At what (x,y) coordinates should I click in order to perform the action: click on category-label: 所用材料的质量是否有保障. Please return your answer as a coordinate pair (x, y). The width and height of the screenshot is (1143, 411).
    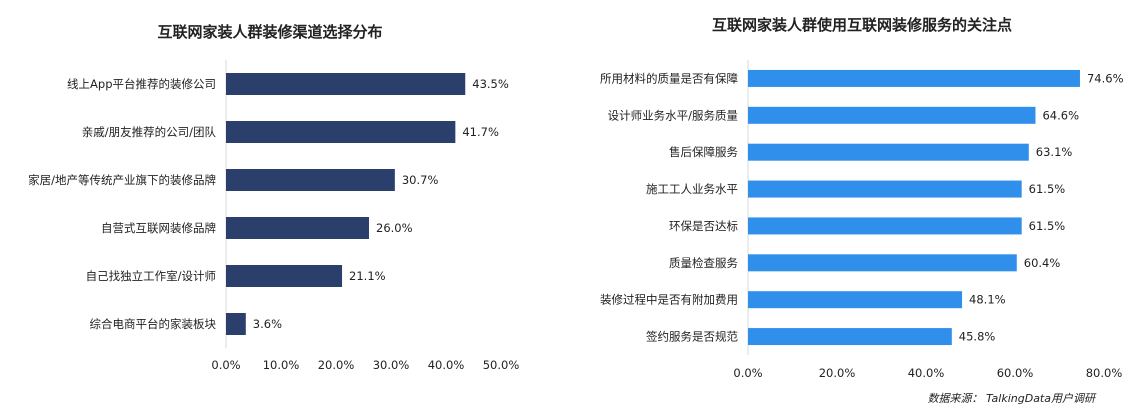
    Looking at the image, I should click on (669, 78).